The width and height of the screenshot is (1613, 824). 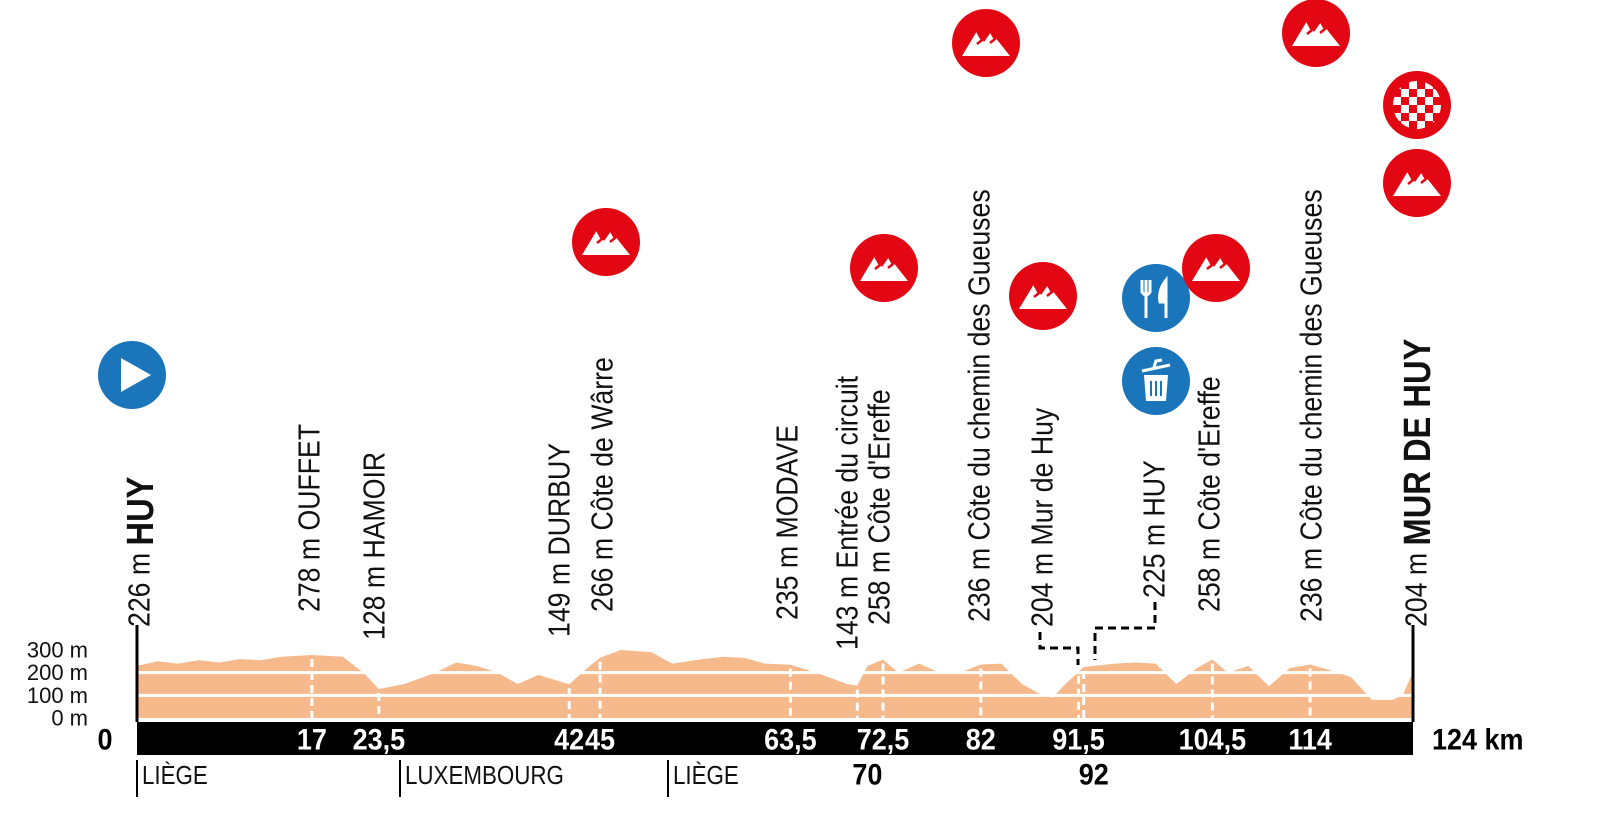 I want to click on waypoint-name: MODAVE, so click(x=788, y=482).